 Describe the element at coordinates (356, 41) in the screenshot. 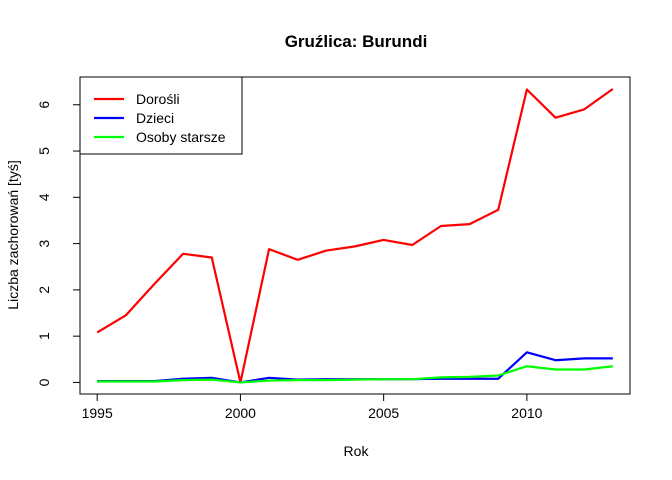

I see `chart-title: Gruźlica: Burundi` at that location.